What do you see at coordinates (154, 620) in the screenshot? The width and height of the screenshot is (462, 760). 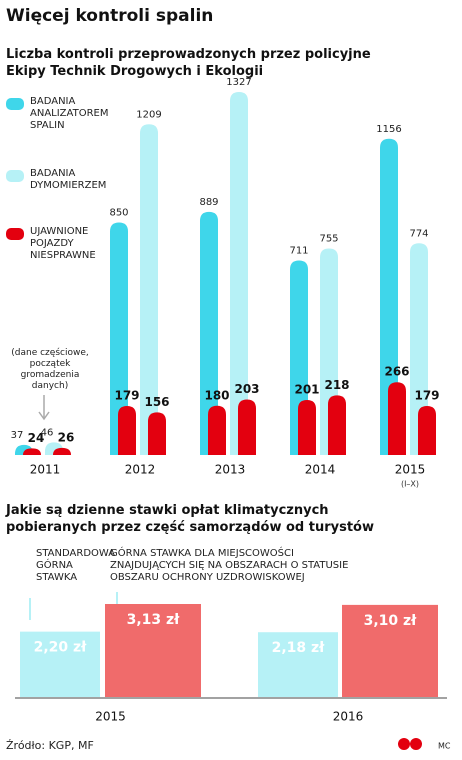 I see `value-label: 3,13 zł` at bounding box center [154, 620].